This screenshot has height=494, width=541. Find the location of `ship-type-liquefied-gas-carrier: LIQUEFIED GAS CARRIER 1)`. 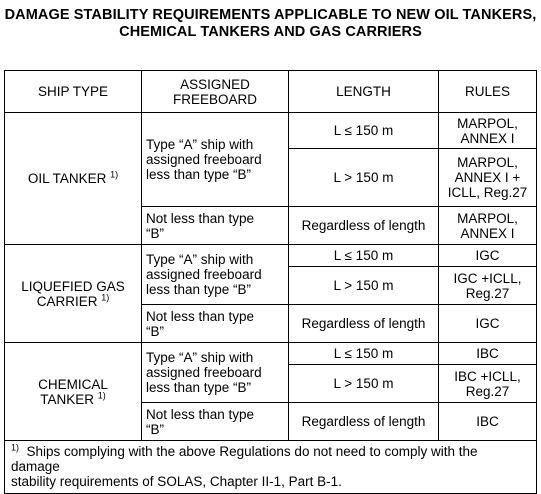

ship-type-liquefied-gas-carrier: LIQUEFIED GAS CARRIER 1) is located at coordinates (73, 293).